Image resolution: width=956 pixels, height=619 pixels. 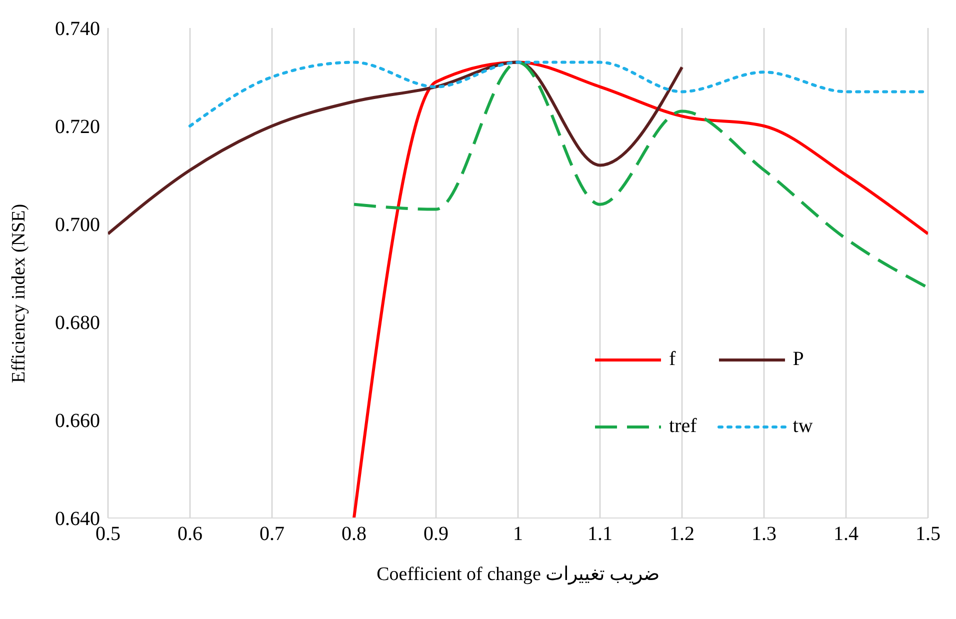 I want to click on x-tick-label: 1, so click(x=518, y=534).